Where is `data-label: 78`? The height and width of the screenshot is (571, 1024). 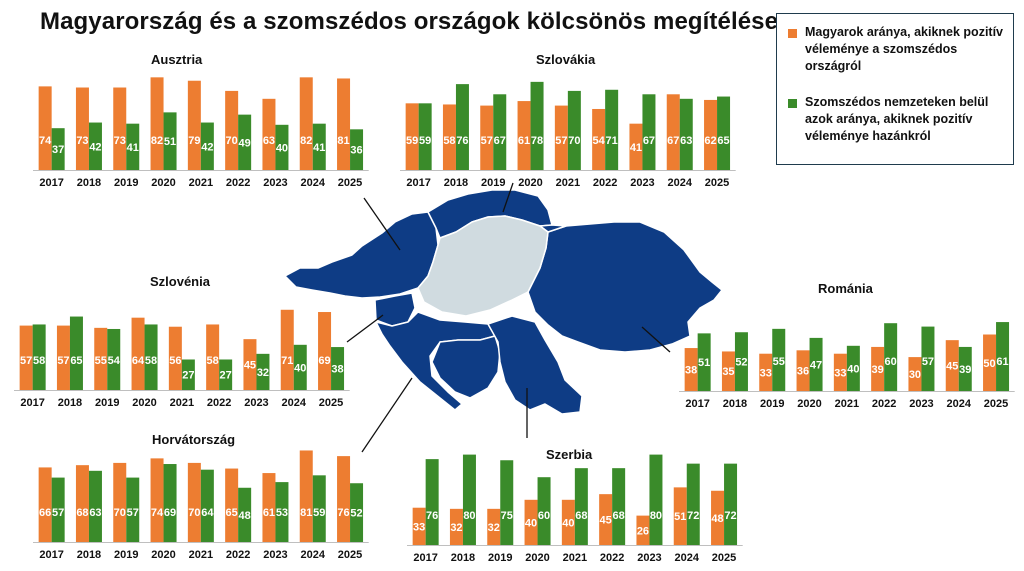
data-label: 78 is located at coordinates (537, 141).